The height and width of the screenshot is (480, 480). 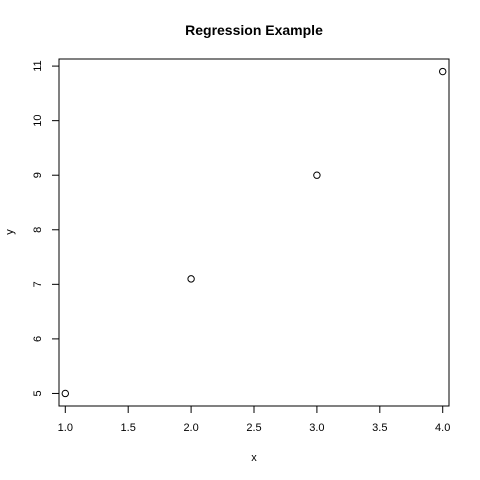 I want to click on y-tick-label: 7, so click(x=38, y=284).